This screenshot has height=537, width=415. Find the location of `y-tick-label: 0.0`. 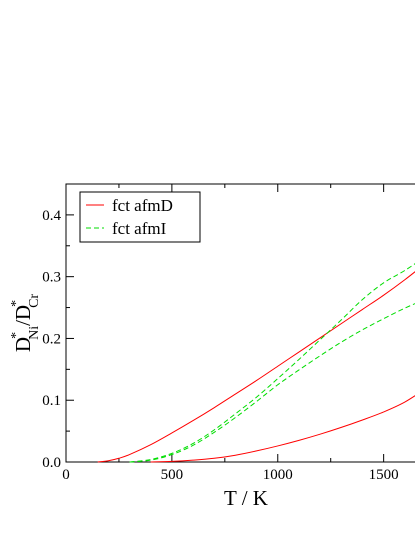

y-tick-label: 0.0 is located at coordinates (51, 463).